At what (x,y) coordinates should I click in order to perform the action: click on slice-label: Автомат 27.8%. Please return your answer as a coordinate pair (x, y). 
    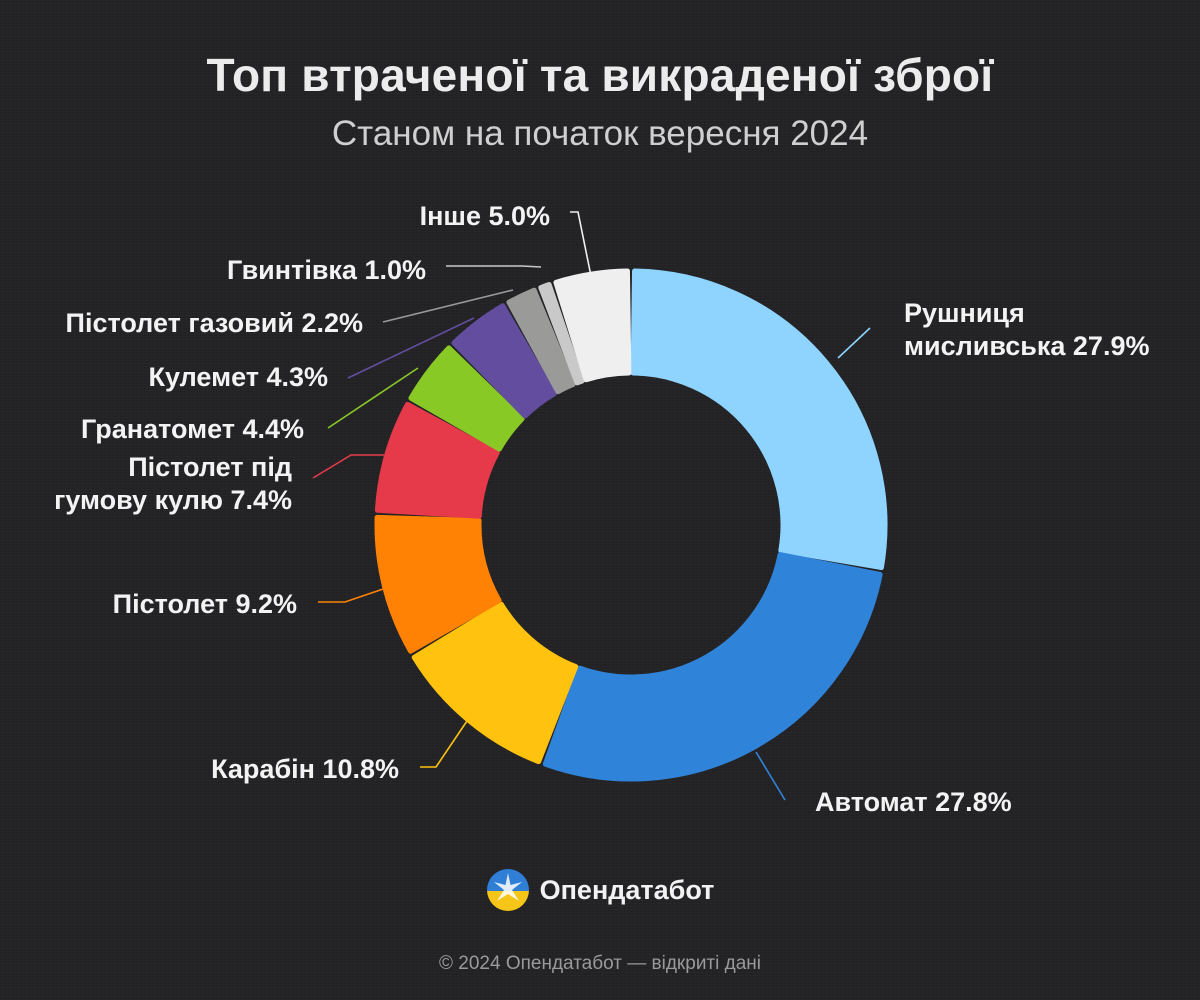
    Looking at the image, I should click on (913, 802).